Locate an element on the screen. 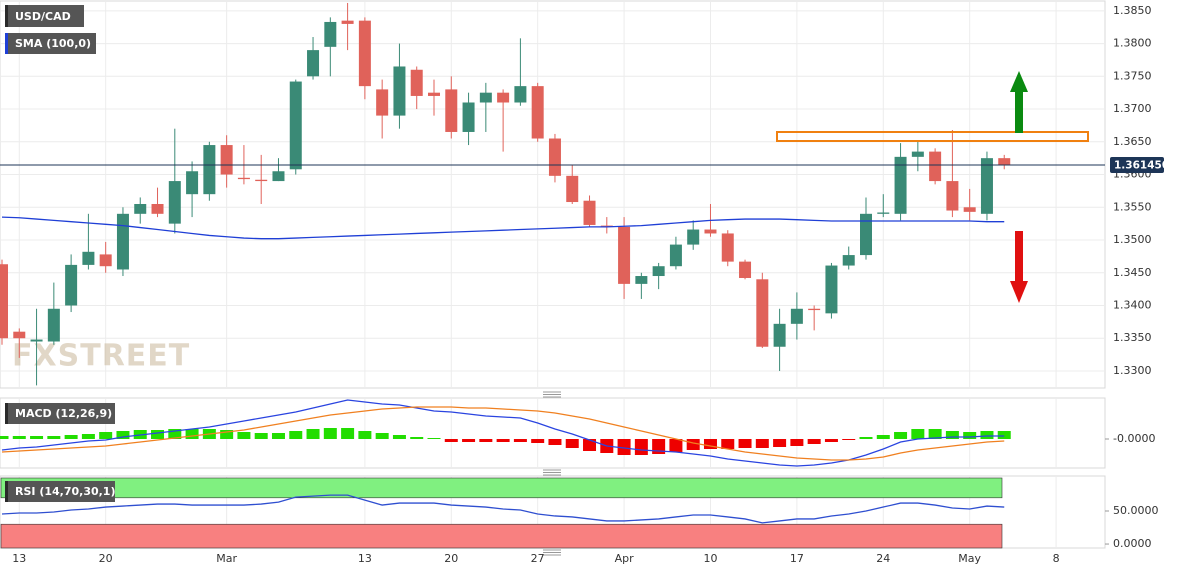  y-tick-label: 1.3750 is located at coordinates (1132, 75).